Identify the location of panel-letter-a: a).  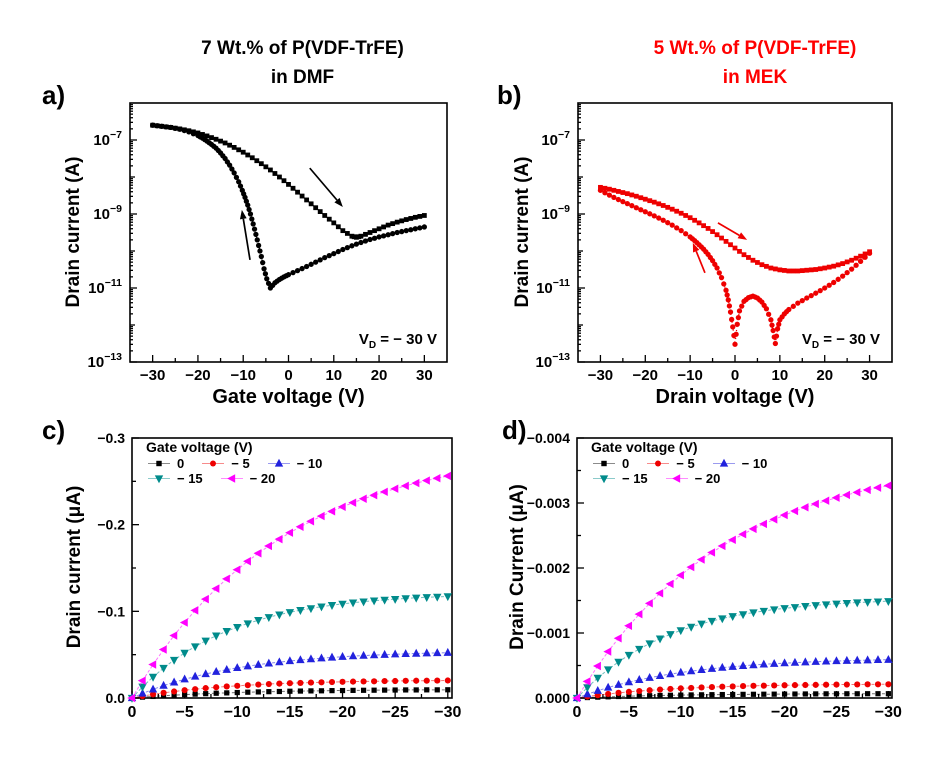
(54, 95).